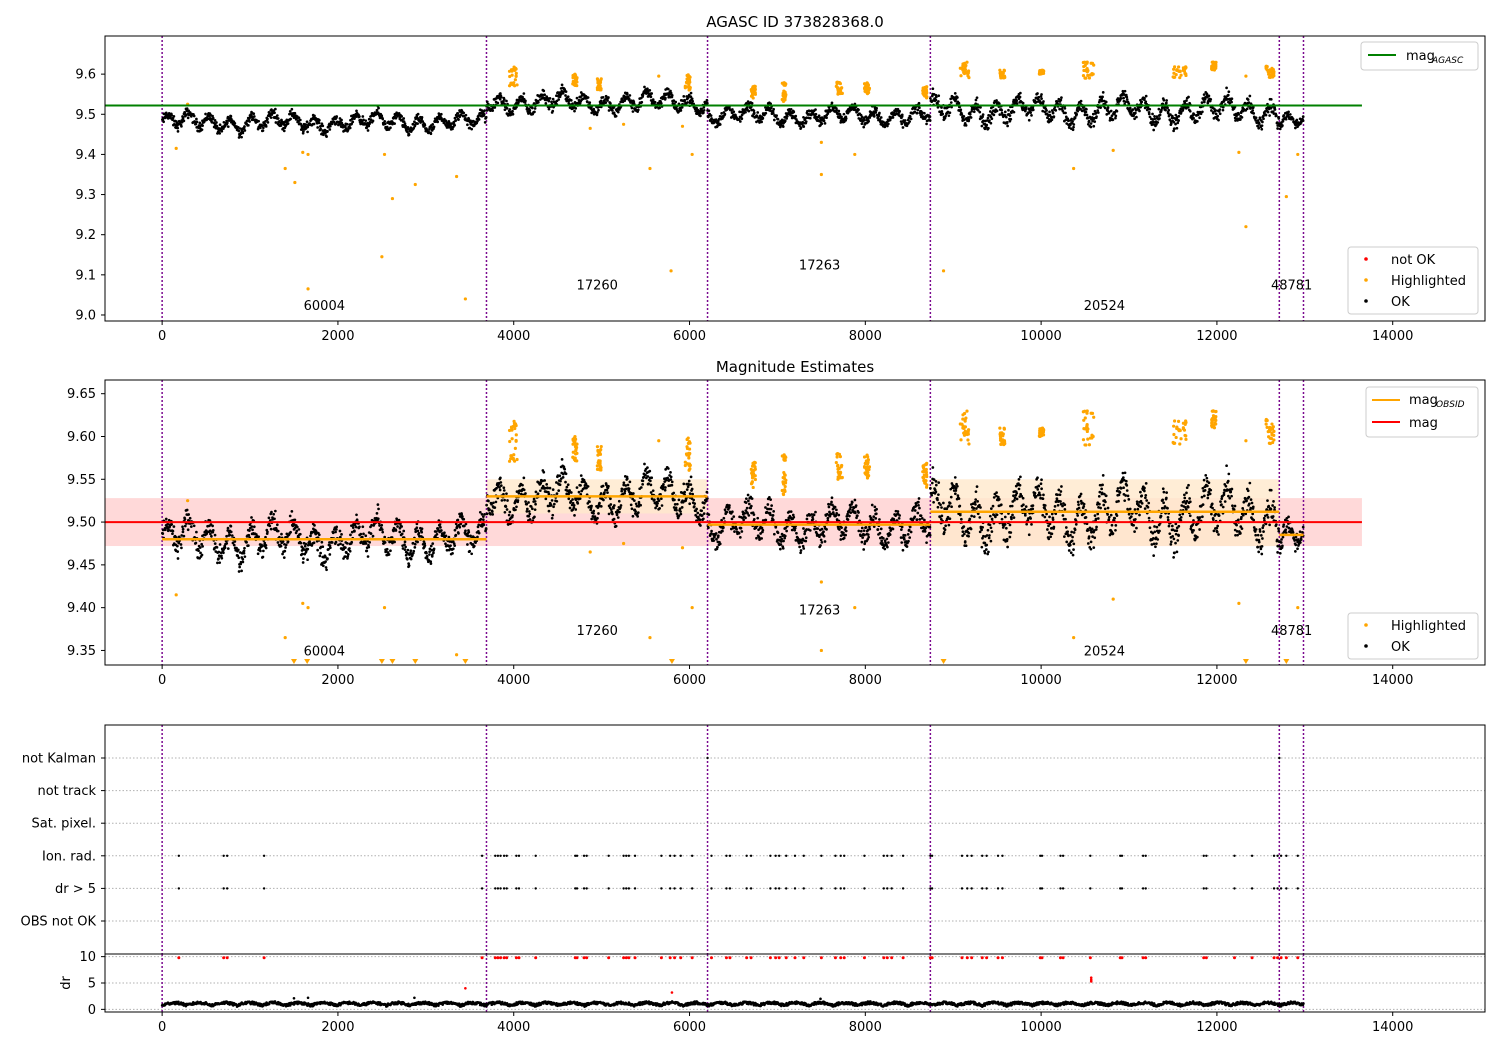 This screenshot has height=1050, width=1500. Describe the element at coordinates (1420, 56) in the screenshot. I see `agasc-legend-mag-agasc-label: mag` at that location.